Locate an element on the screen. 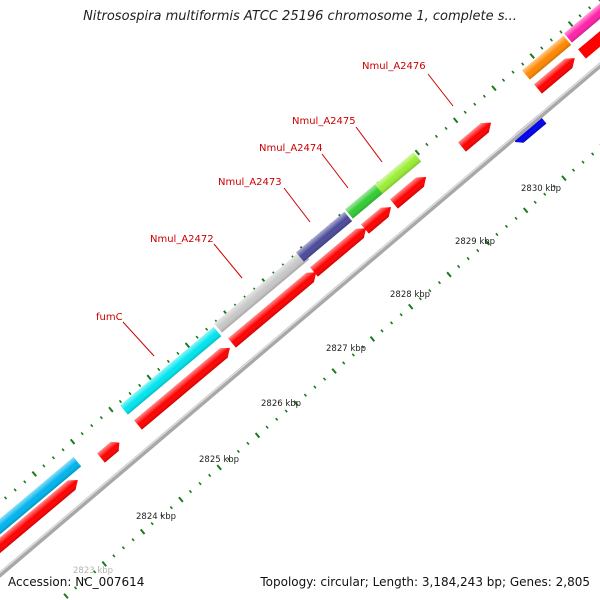 The width and height of the screenshot is (600, 600). feature-red-small-left is located at coordinates (110, 450).